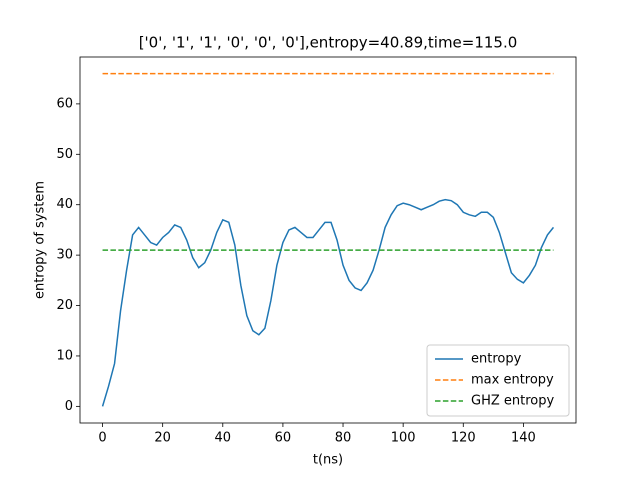 This screenshot has height=480, width=640. What do you see at coordinates (496, 359) in the screenshot?
I see `legend-label: entropy` at bounding box center [496, 359].